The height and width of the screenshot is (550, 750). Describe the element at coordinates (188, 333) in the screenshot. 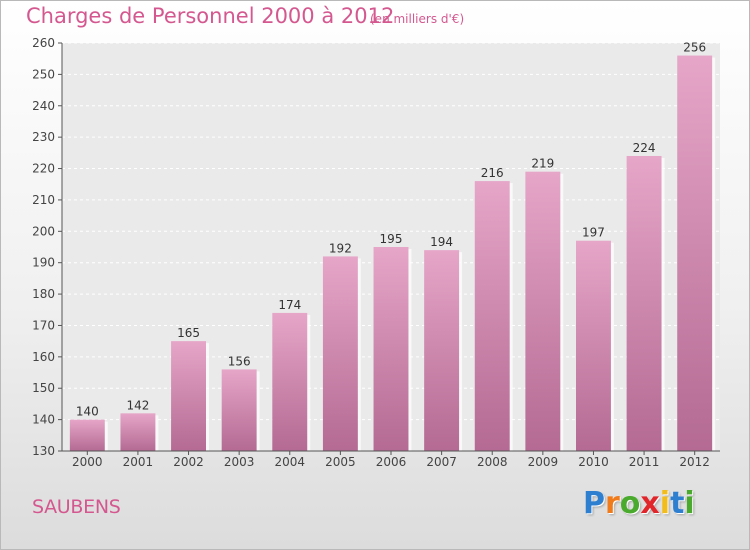

I see `bar-value-label: 165` at that location.